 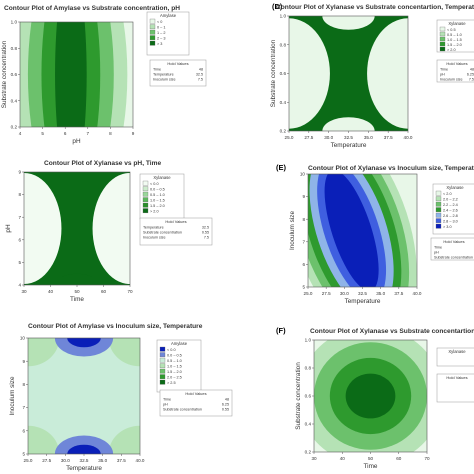 What do you see at coordinates (20, 133) in the screenshot?
I see `x-tick-label: 4` at bounding box center [20, 133].